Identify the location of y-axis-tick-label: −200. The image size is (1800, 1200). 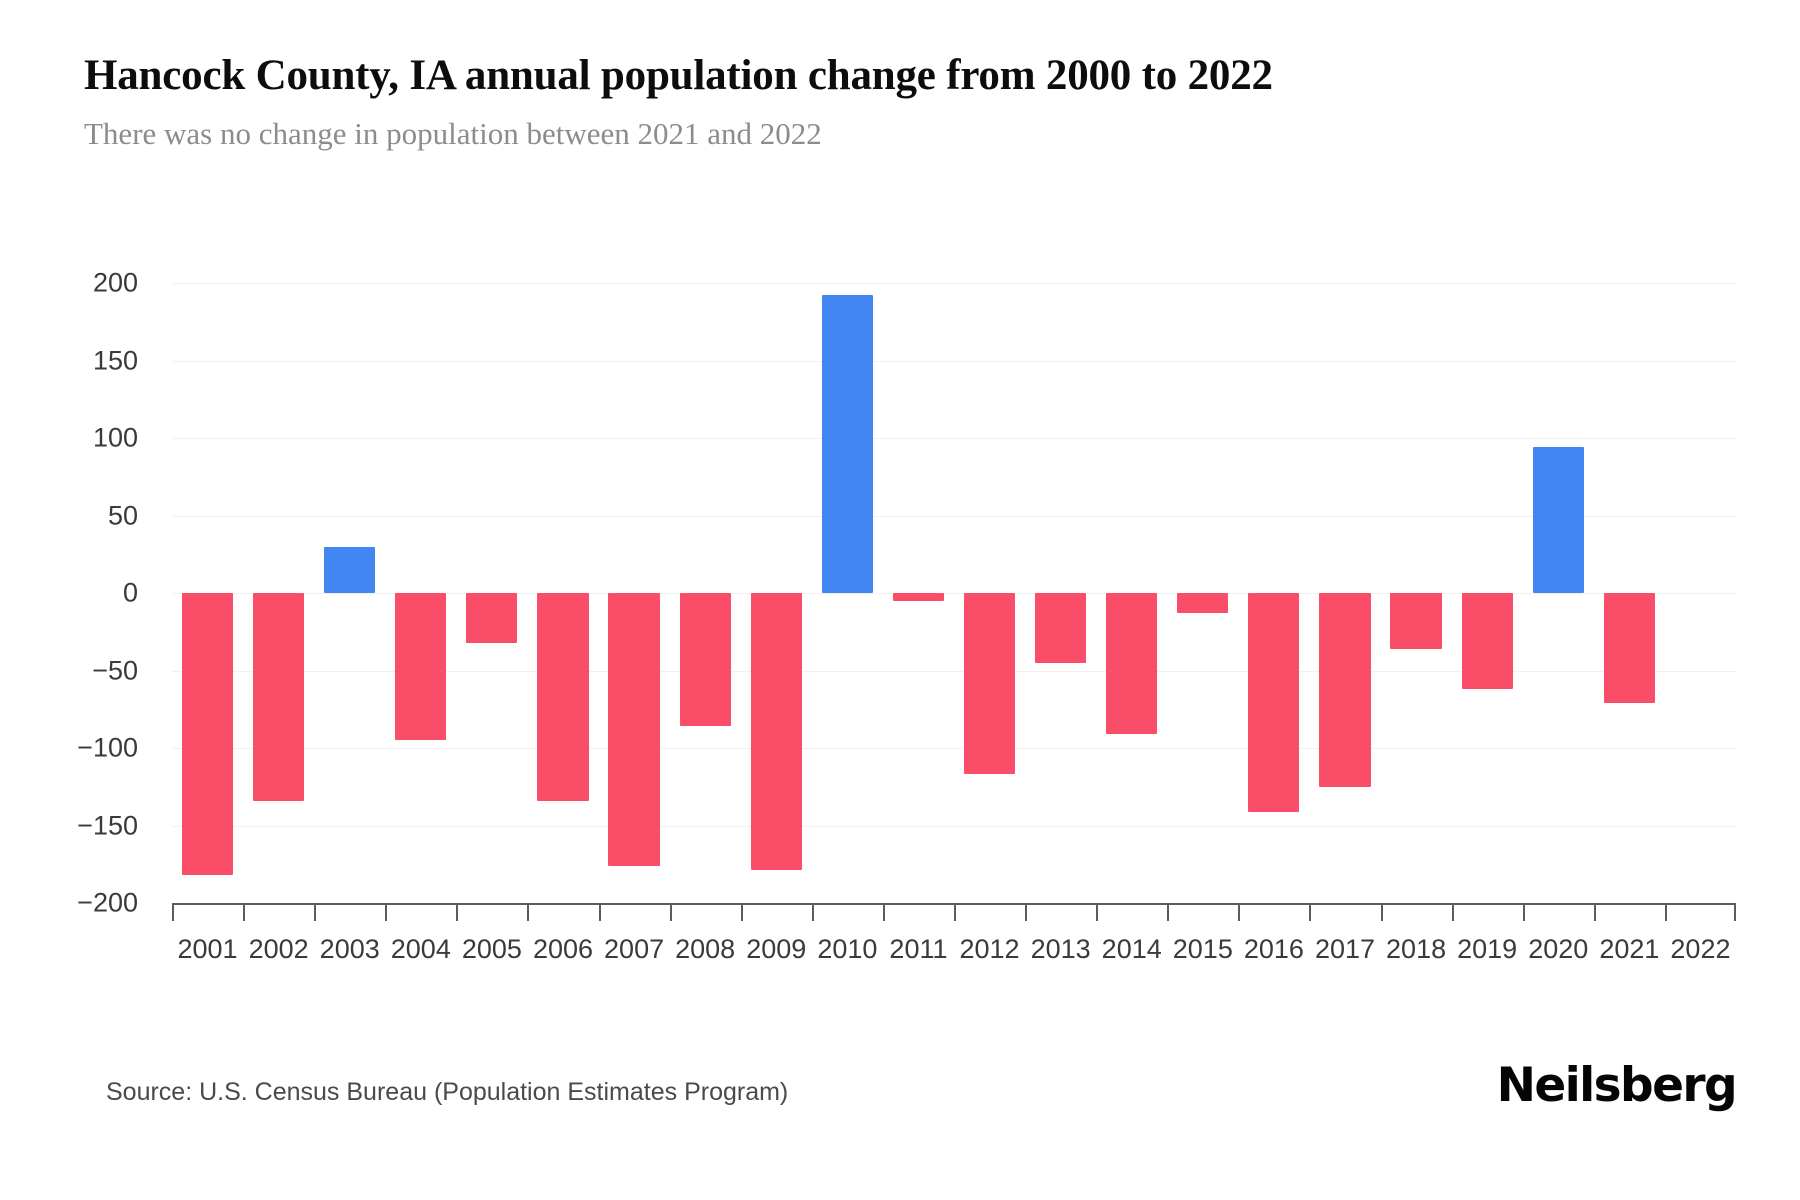
(107, 902).